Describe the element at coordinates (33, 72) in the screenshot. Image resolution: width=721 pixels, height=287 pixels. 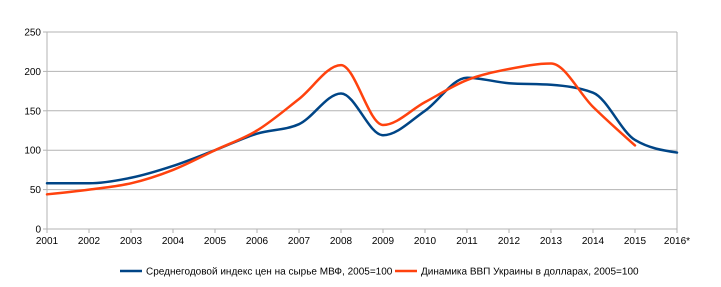
I see `y-tick-label: 200` at that location.